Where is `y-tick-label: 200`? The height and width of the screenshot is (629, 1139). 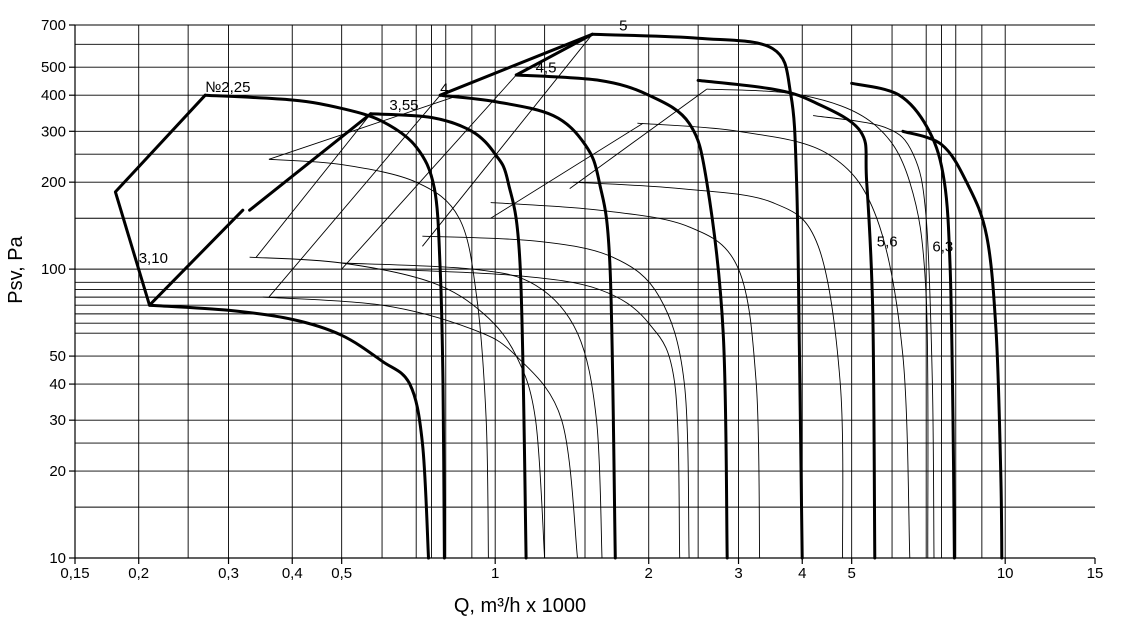 y-tick-label: 200 is located at coordinates (53, 182).